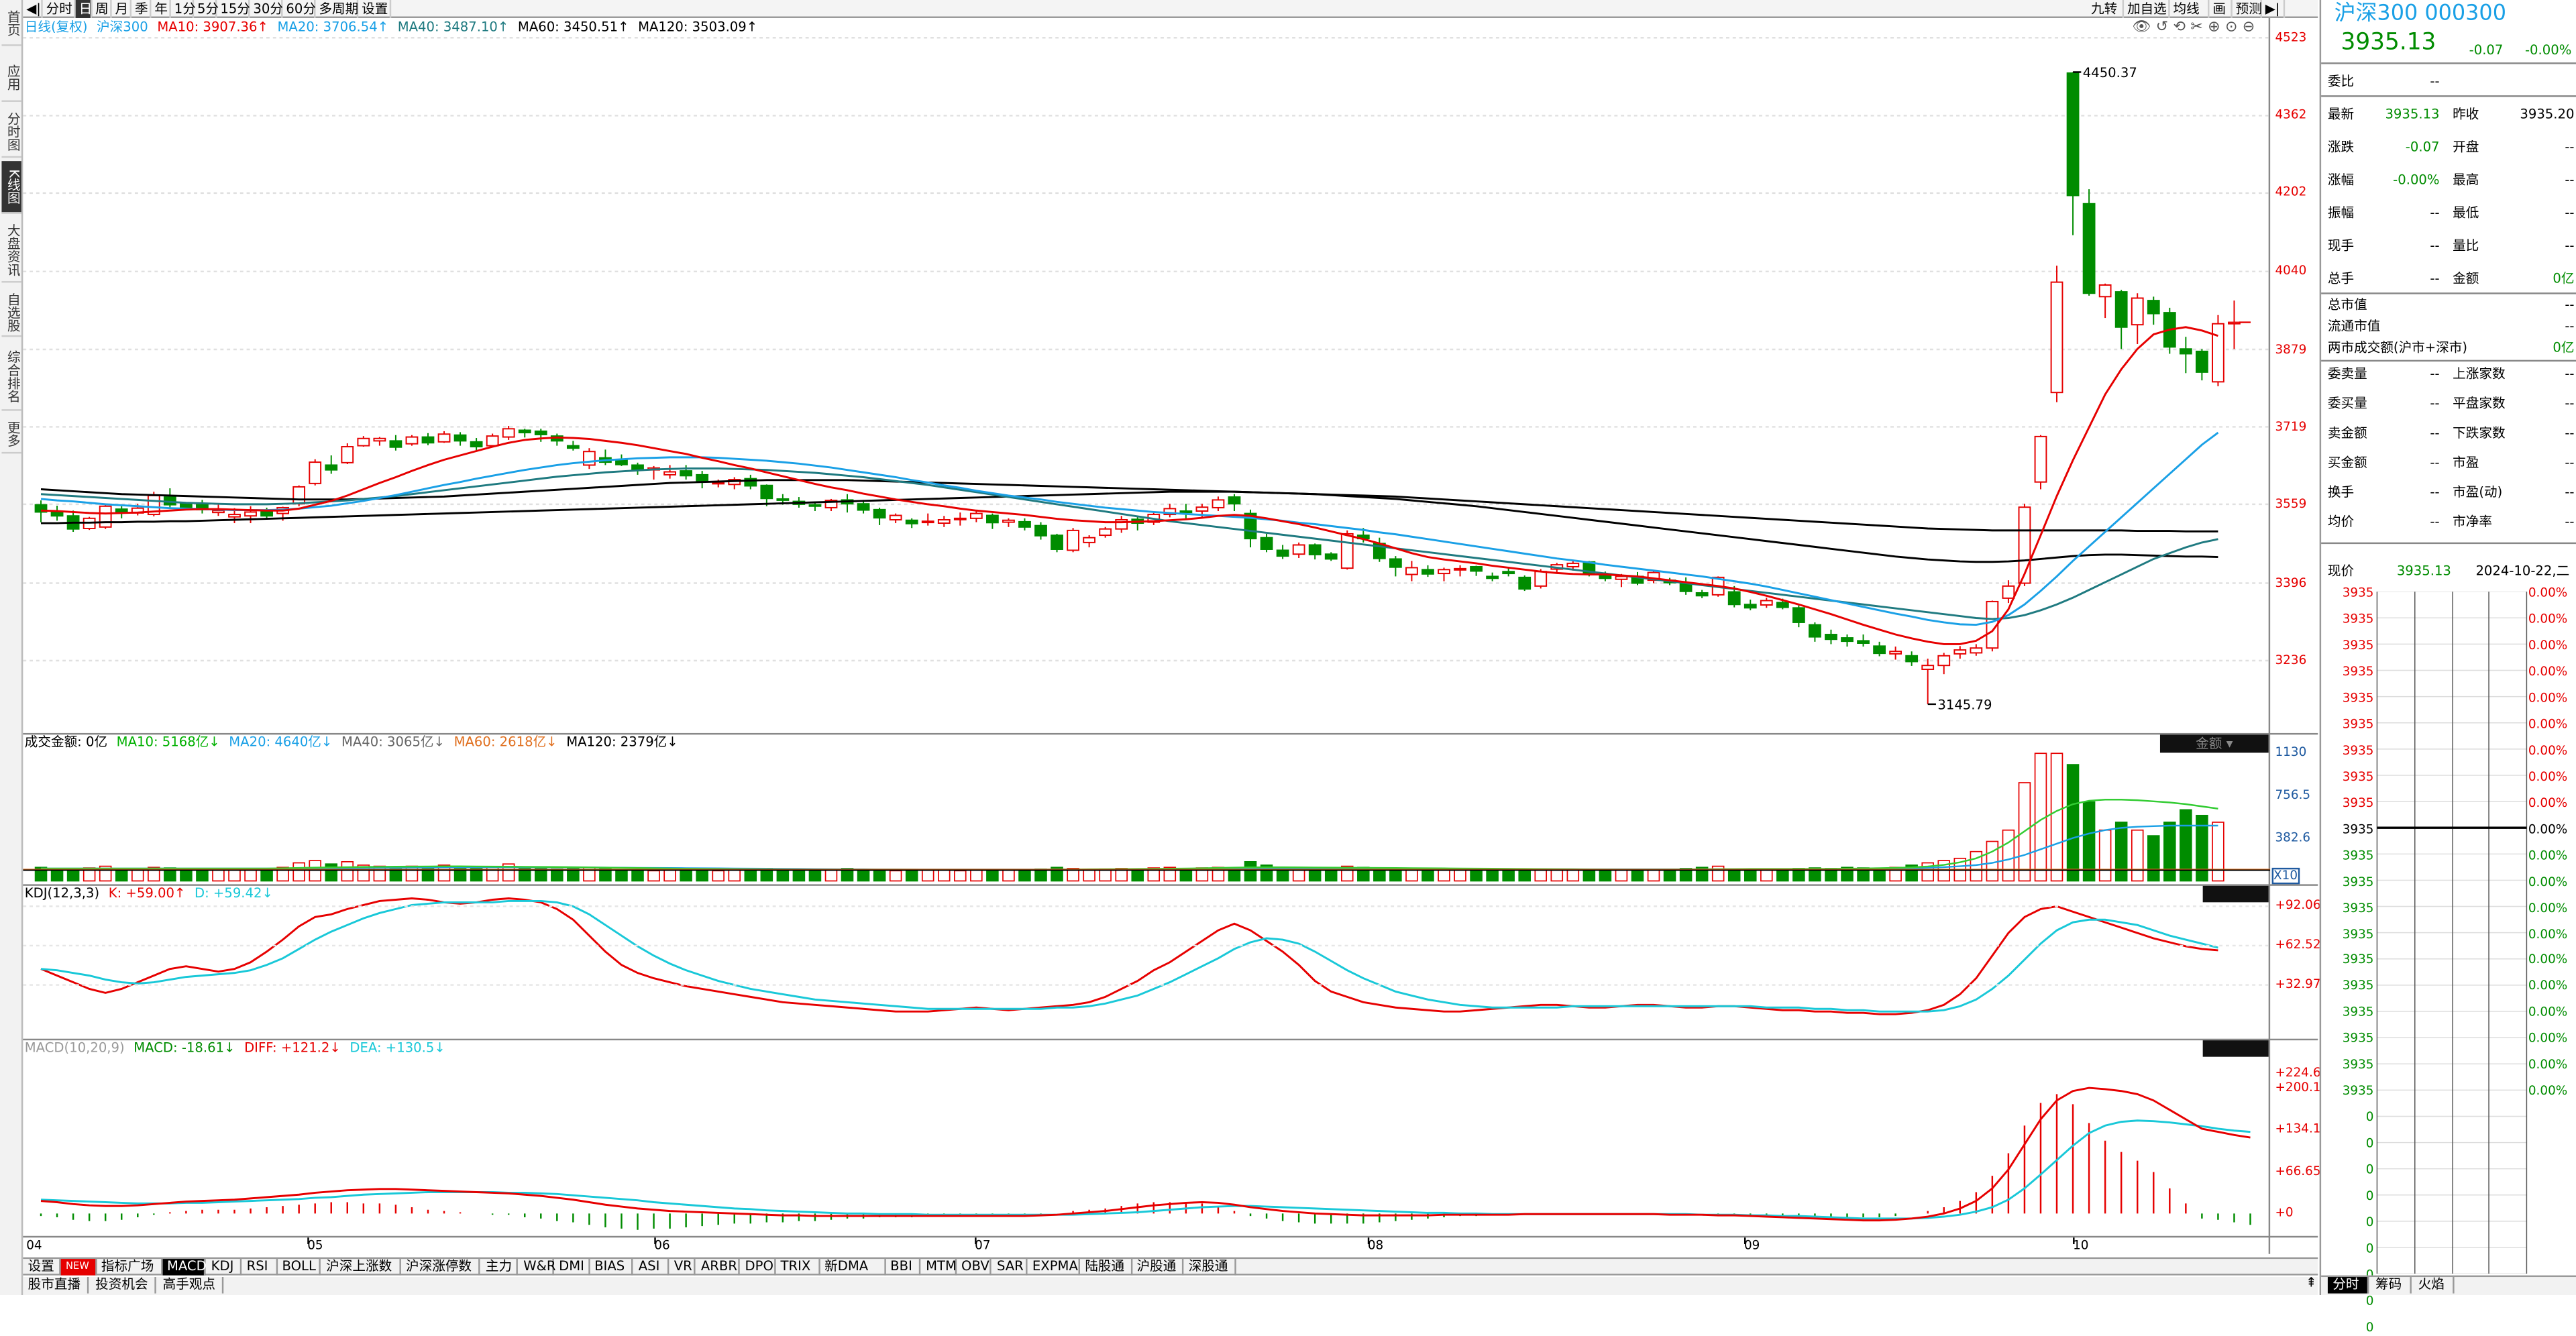 The height and width of the screenshot is (1336, 2576). What do you see at coordinates (191, 1286) in the screenshot?
I see `bottom-tab-2: 高手观点` at bounding box center [191, 1286].